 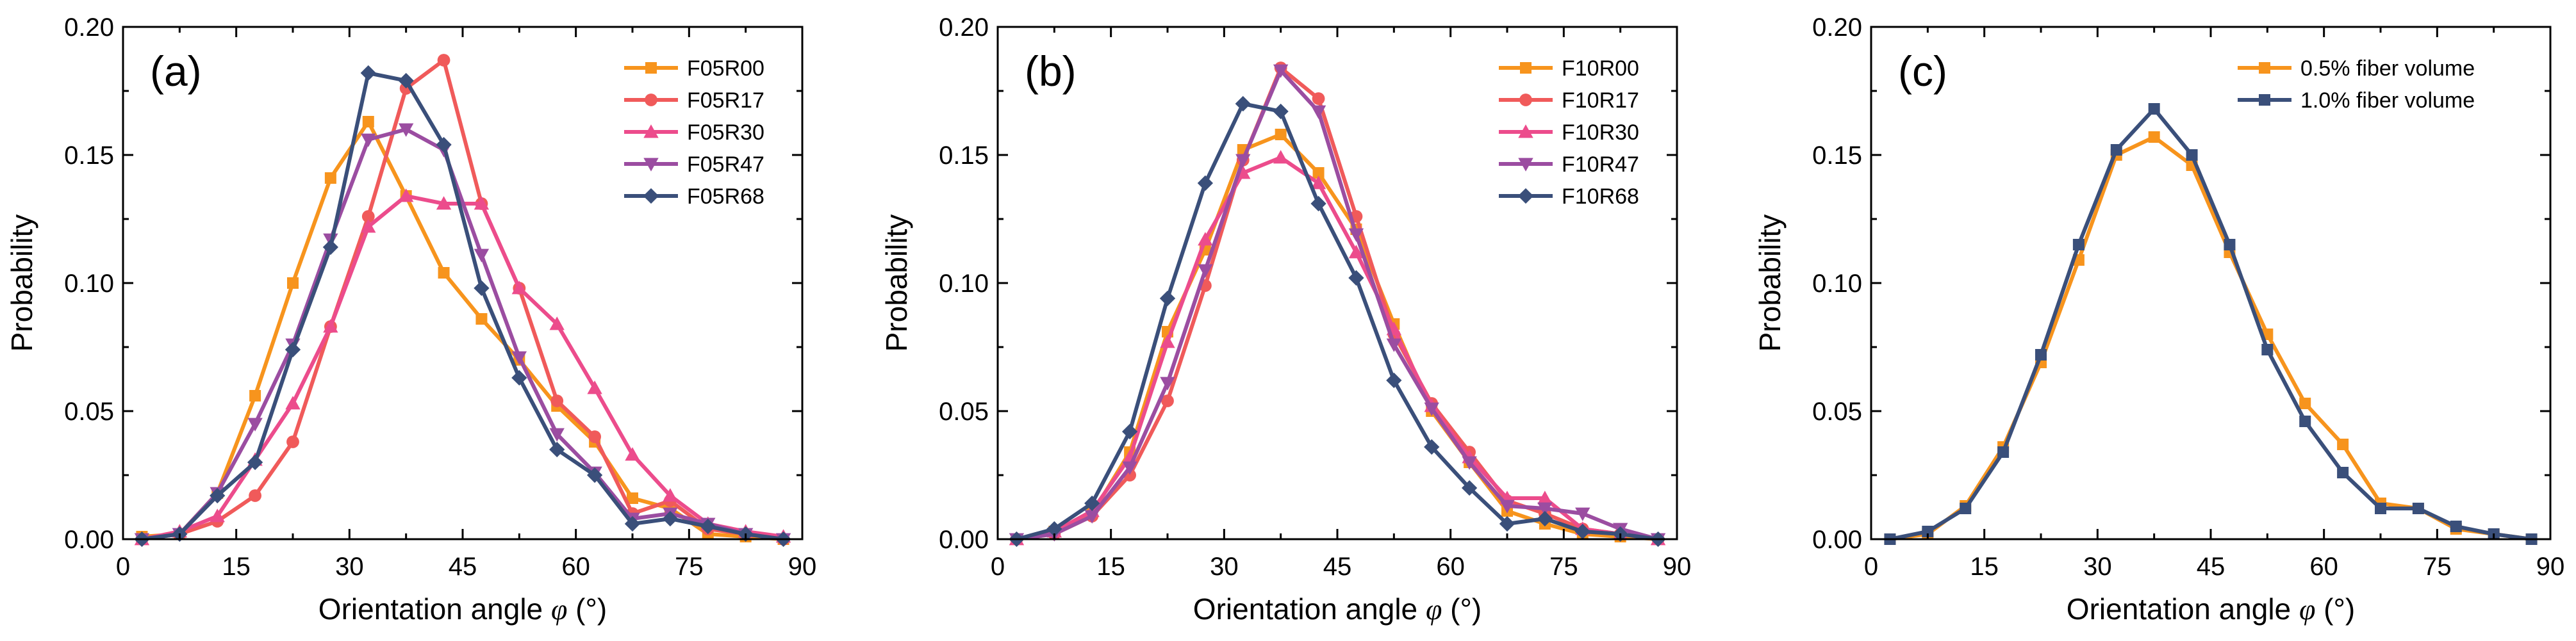 I want to click on legend-item: F10R00, so click(x=1569, y=68).